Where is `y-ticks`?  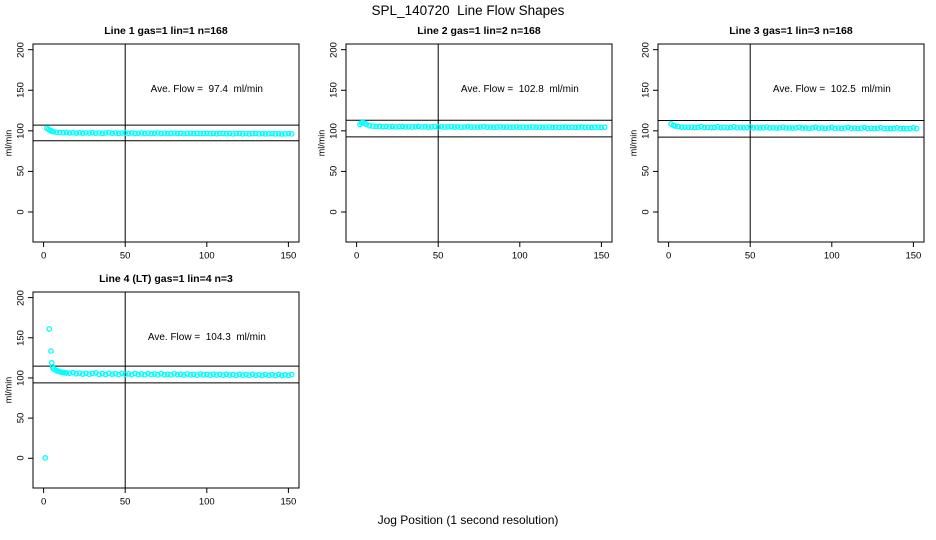 y-ticks is located at coordinates (343, 131).